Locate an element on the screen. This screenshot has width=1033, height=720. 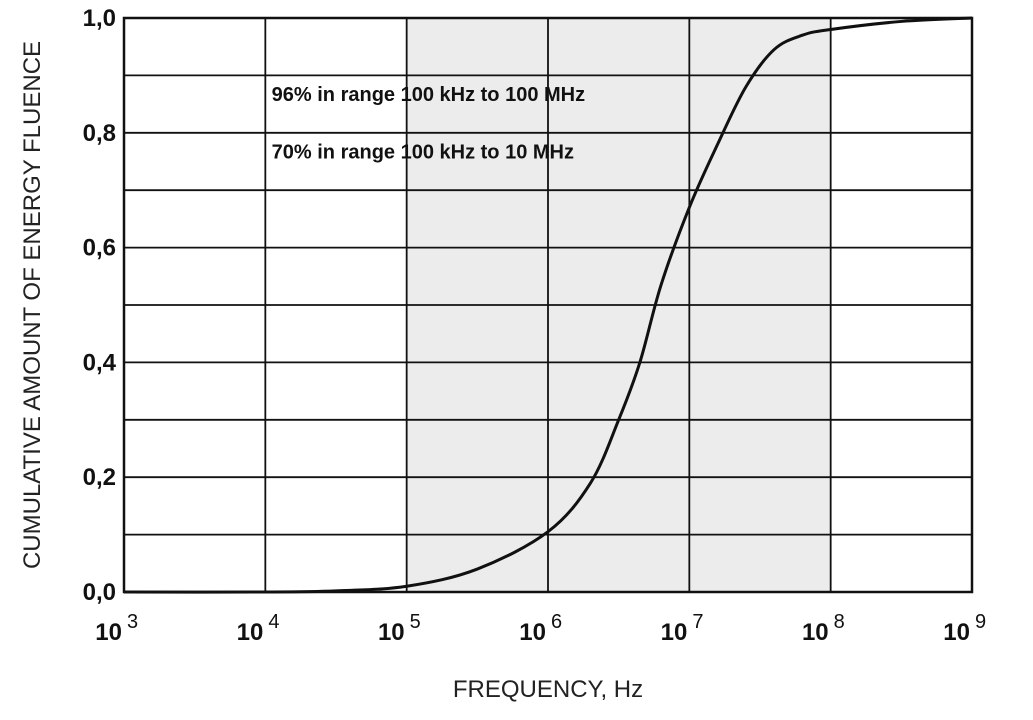
y-tick-label: 0,2 is located at coordinates (99, 477).